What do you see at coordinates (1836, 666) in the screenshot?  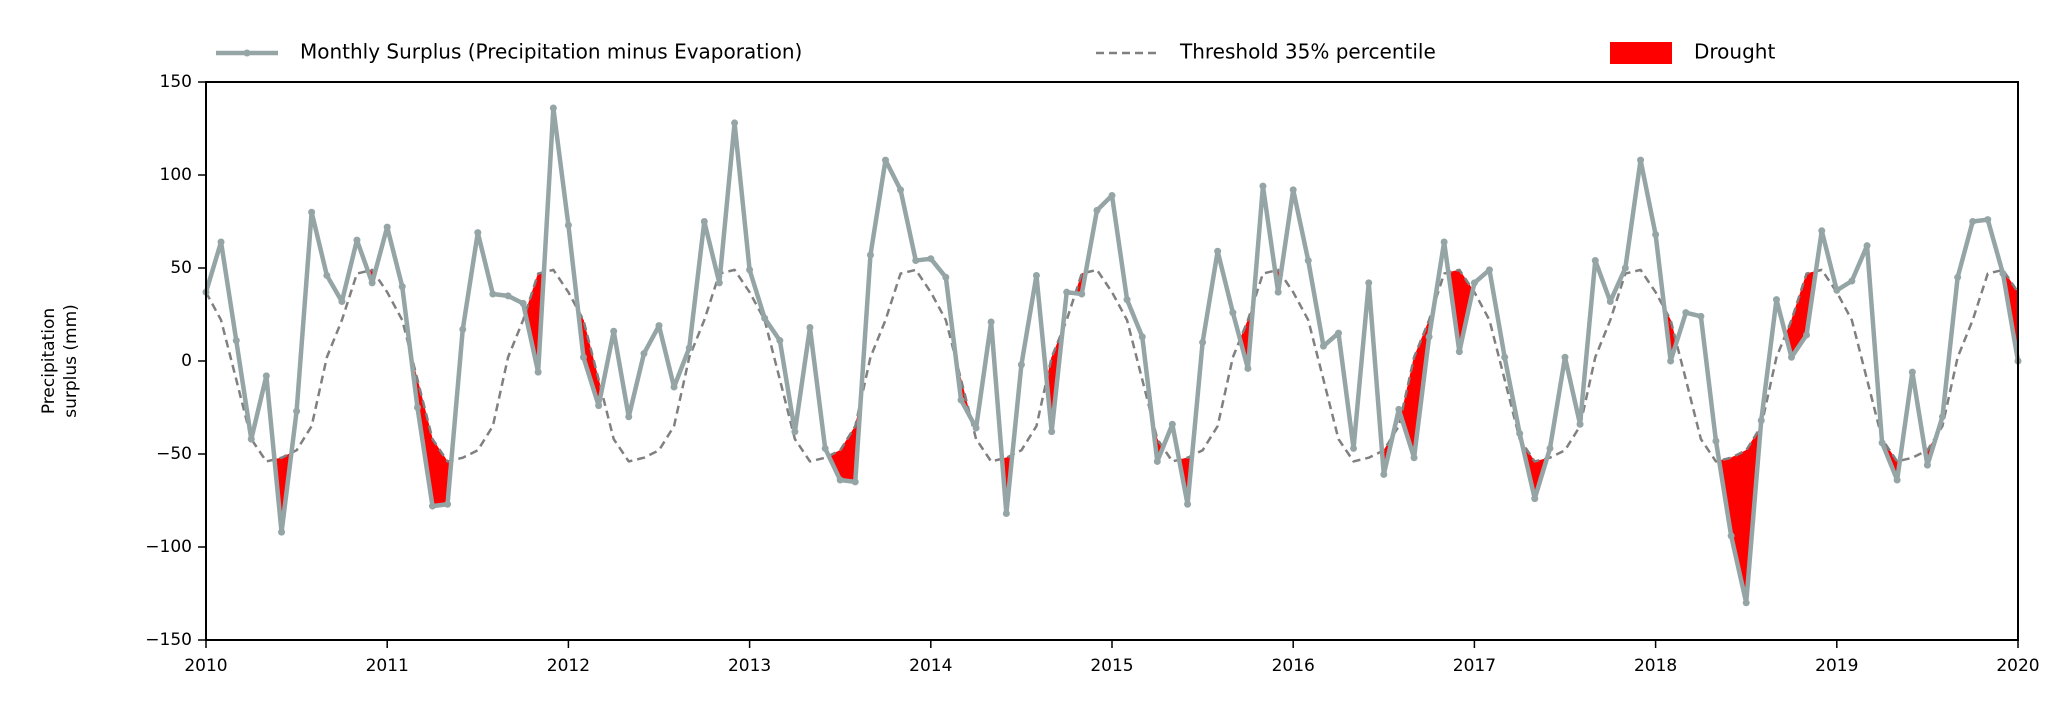 I see `x-tick-label: 2019` at bounding box center [1836, 666].